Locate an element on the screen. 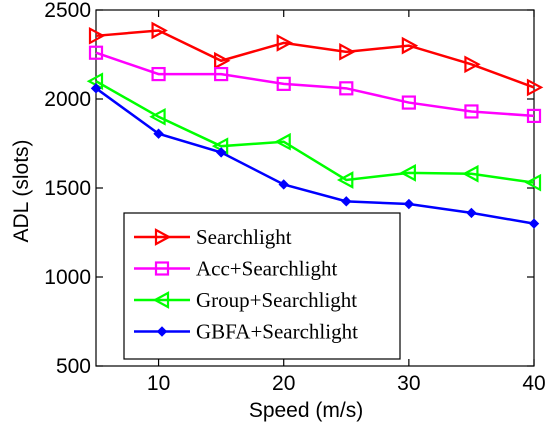 The width and height of the screenshot is (550, 426). y-tick-label: 2500 is located at coordinates (67, 11).